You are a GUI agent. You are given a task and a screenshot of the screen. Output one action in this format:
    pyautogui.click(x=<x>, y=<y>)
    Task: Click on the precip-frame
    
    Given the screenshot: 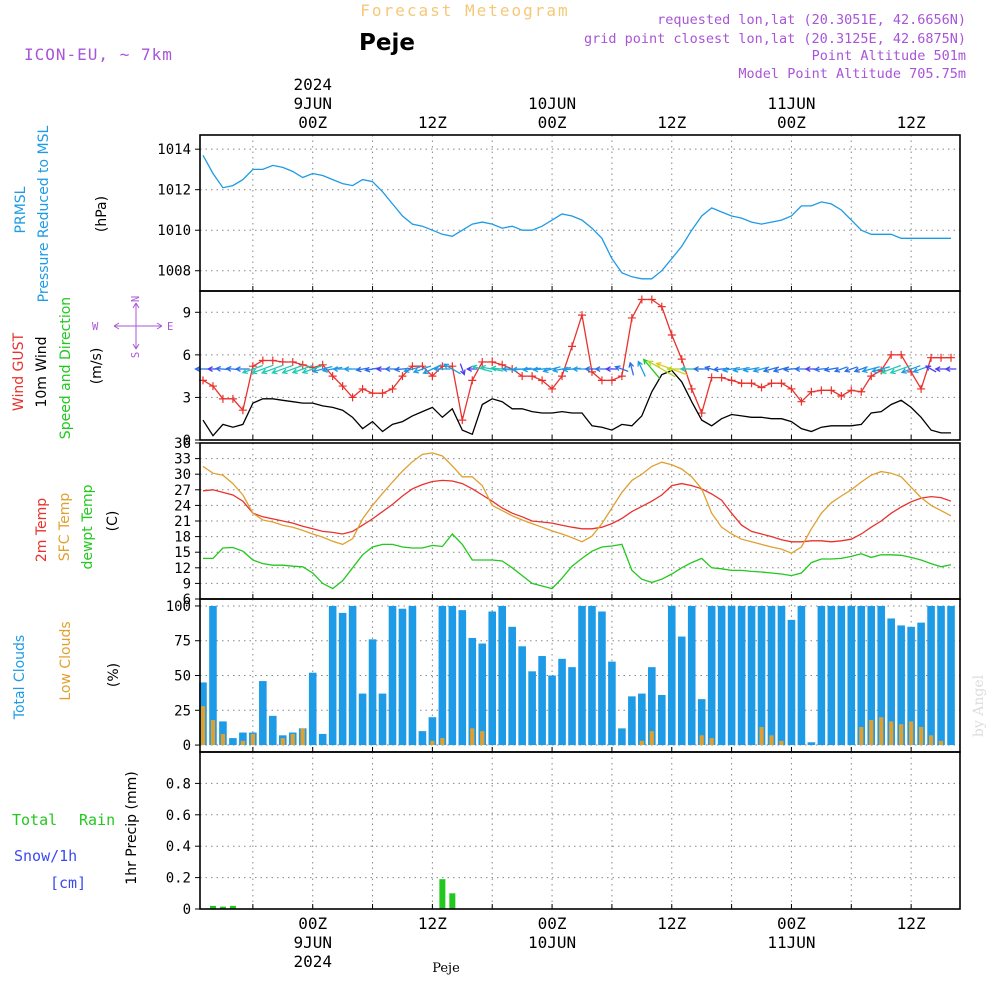 What is the action you would take?
    pyautogui.click(x=580, y=830)
    